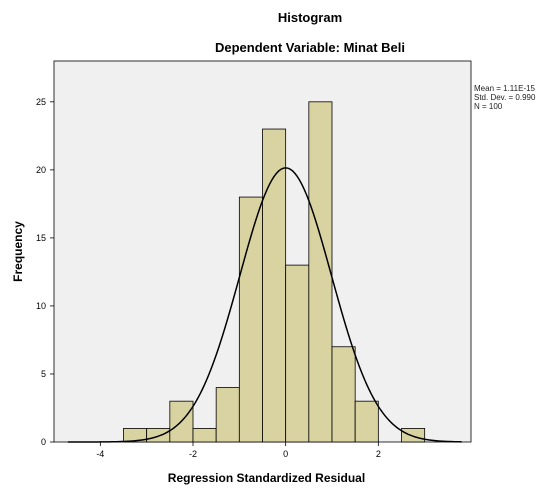  Describe the element at coordinates (41, 238) in the screenshot. I see `y-tick-label: 15` at that location.